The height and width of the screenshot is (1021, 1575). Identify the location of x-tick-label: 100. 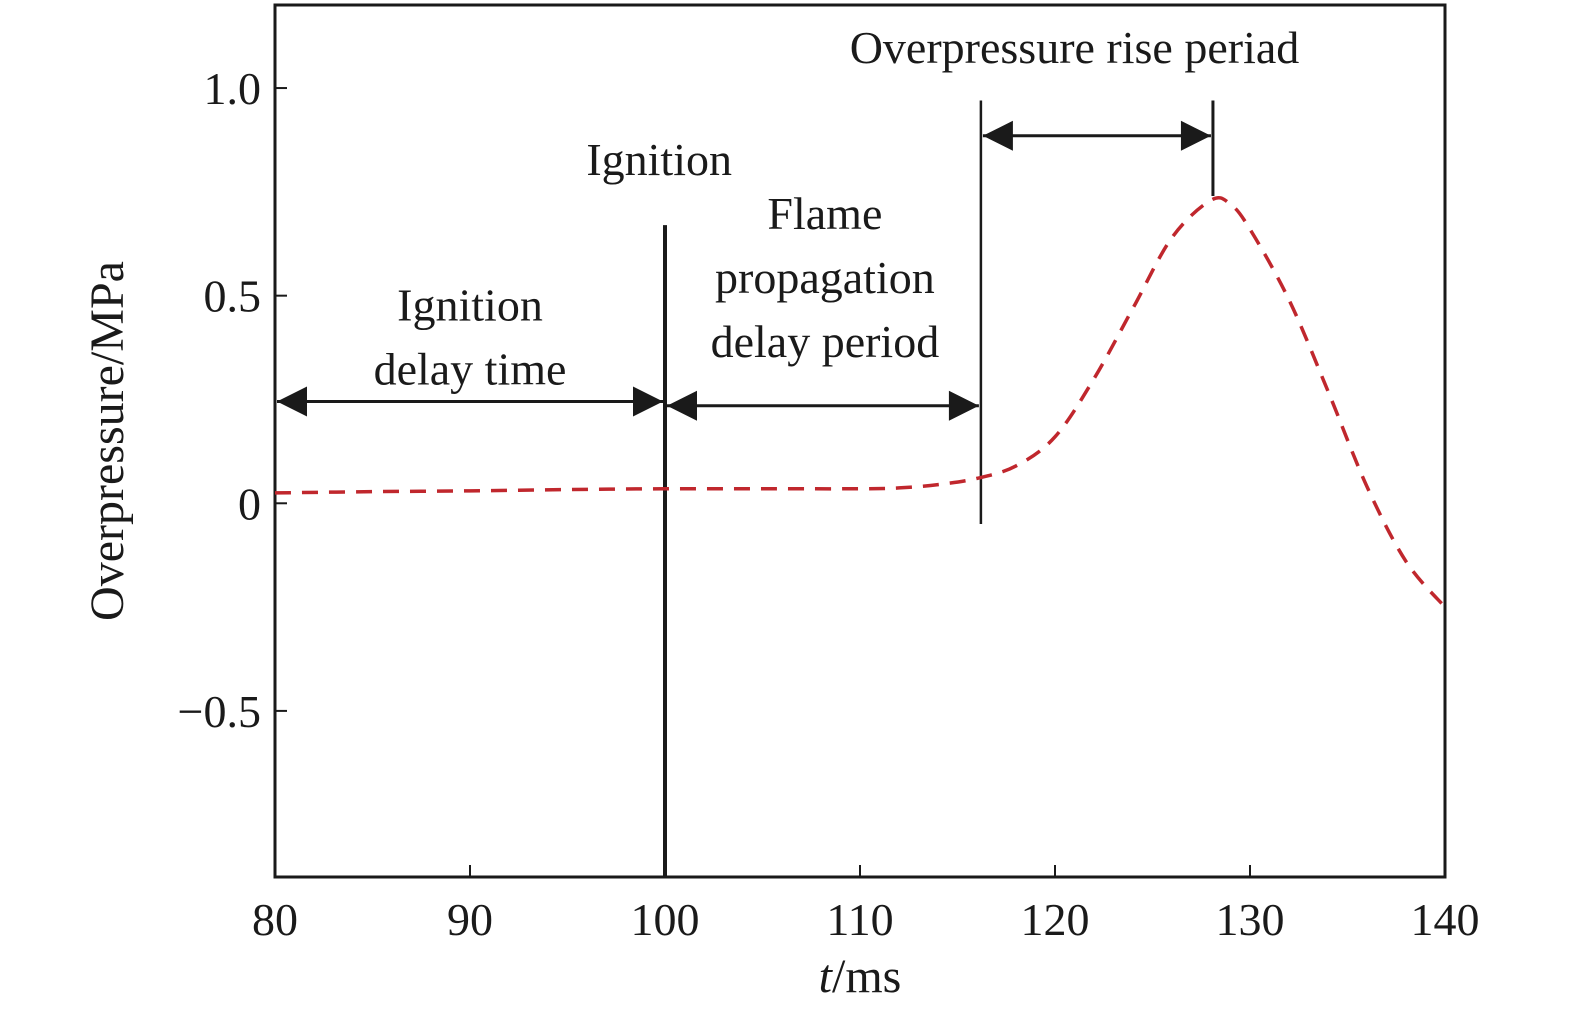
(665, 919).